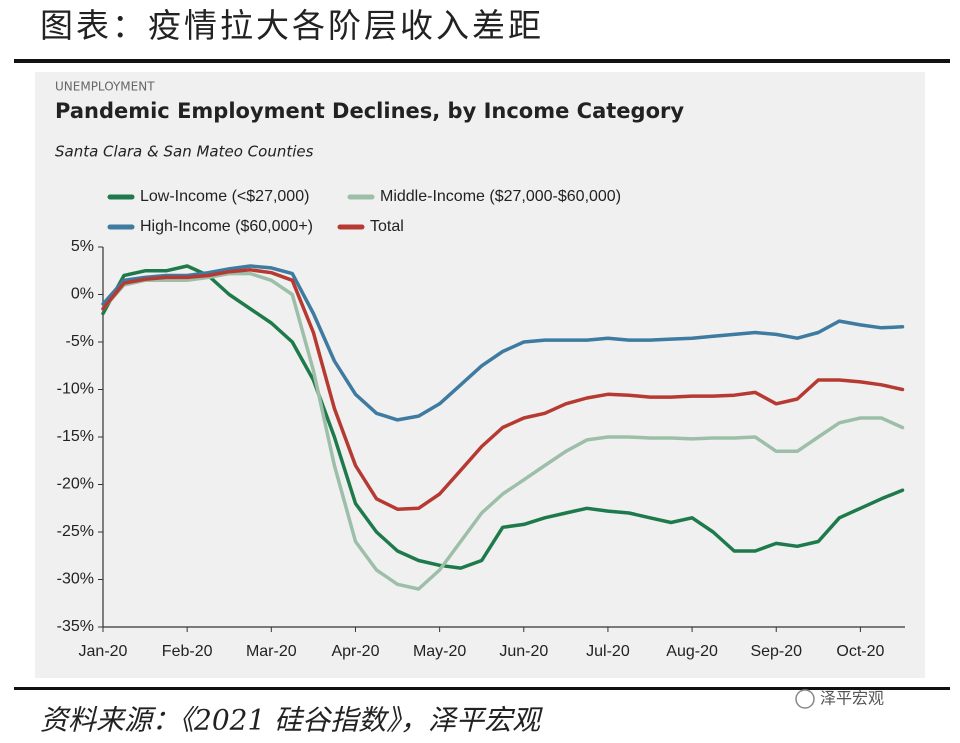 This screenshot has width=960, height=743. Describe the element at coordinates (75, 579) in the screenshot. I see `y-tick-label: -30%` at that location.